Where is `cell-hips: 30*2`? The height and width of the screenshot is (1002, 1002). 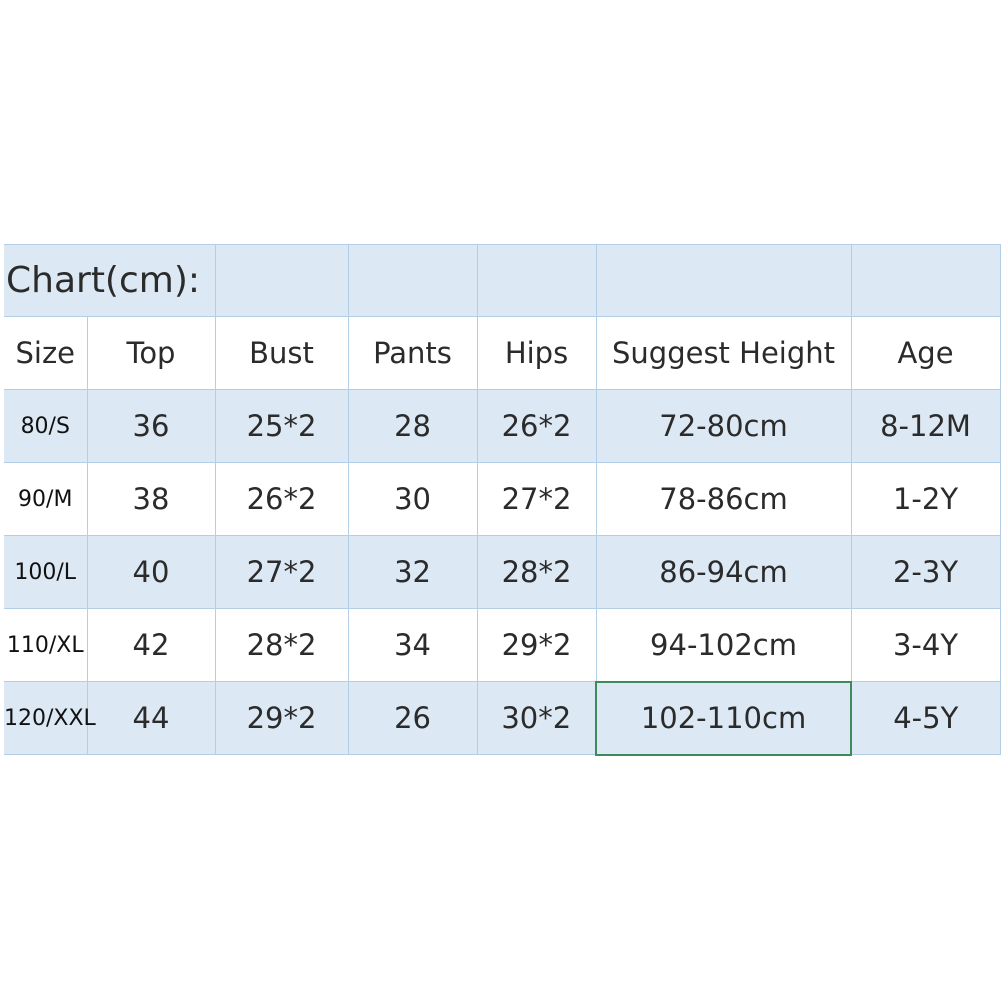
cell-hips: 30*2 is located at coordinates (536, 718).